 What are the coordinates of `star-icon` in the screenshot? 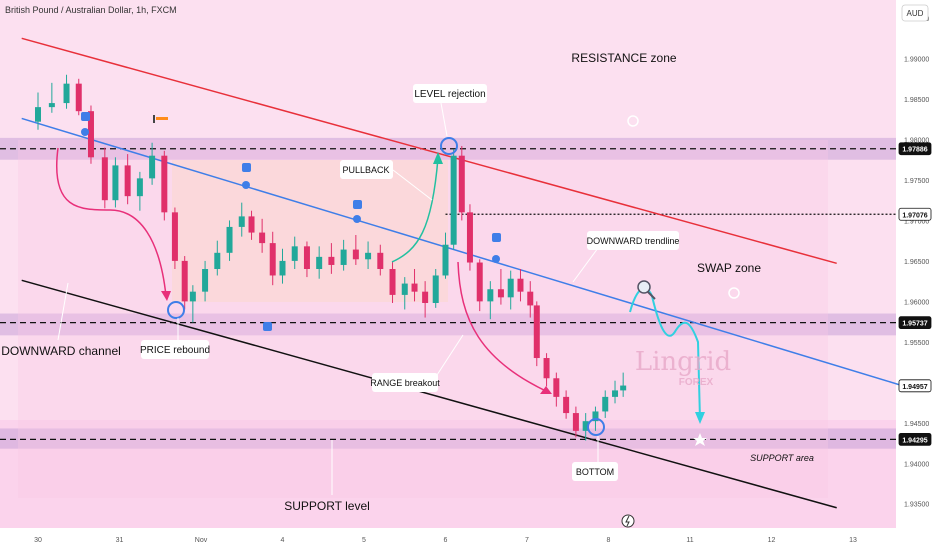 It's located at (700, 439).